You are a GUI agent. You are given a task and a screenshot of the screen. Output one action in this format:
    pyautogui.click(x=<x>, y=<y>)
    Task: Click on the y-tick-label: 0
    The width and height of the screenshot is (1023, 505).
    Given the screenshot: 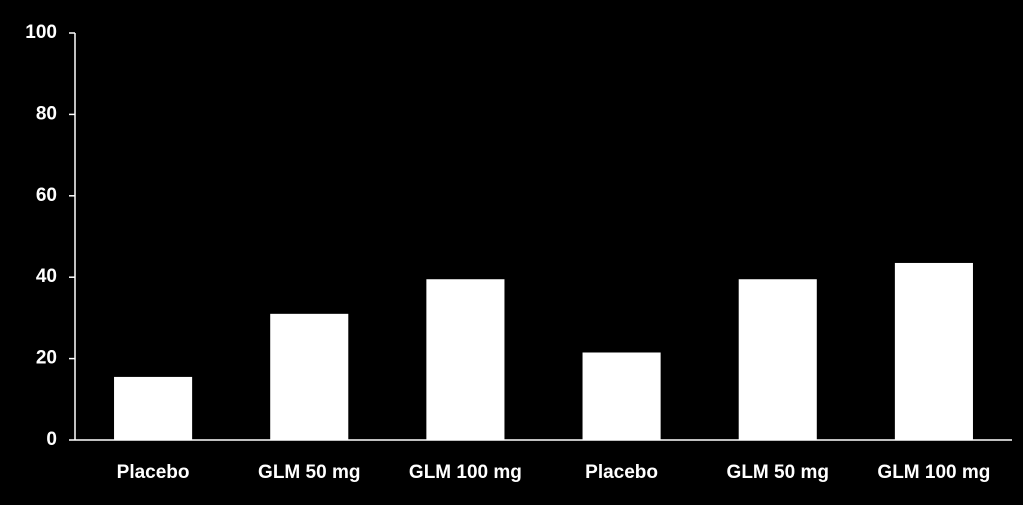 What is the action you would take?
    pyautogui.click(x=51, y=439)
    